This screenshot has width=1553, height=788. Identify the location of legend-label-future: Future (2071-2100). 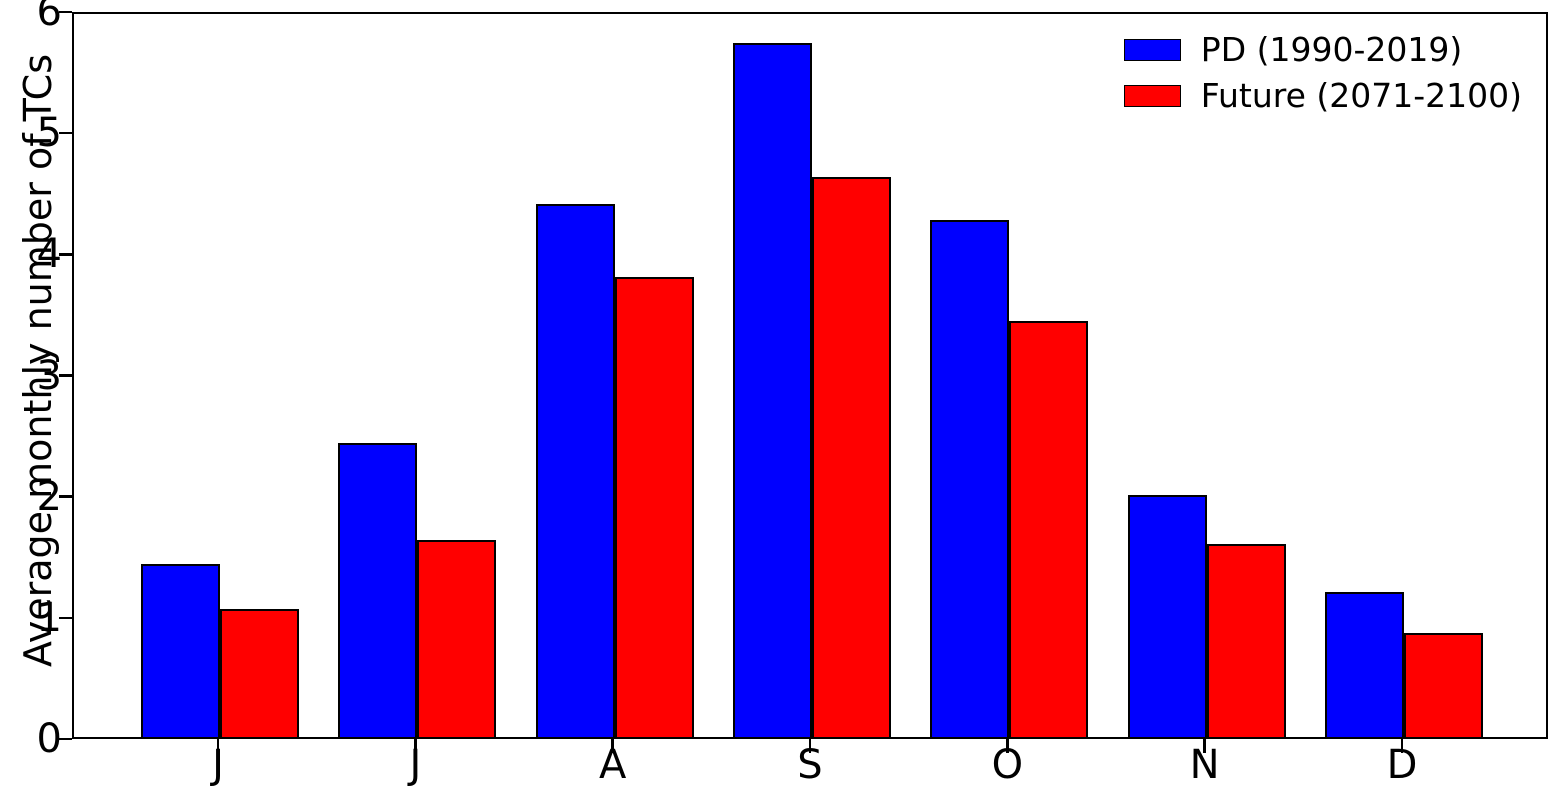
(1361, 95).